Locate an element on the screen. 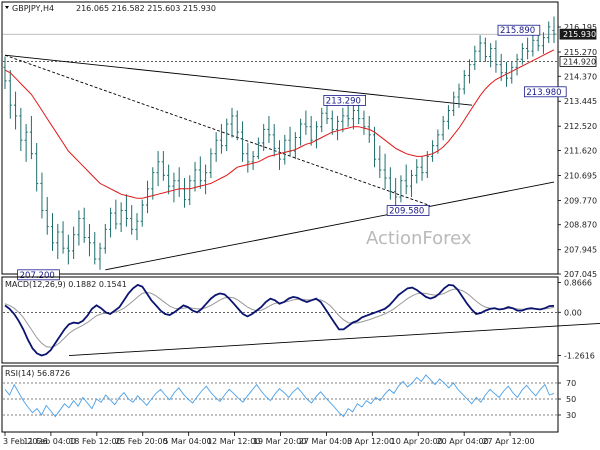  price-badges: 215.930 214.920 is located at coordinates (578, 47).